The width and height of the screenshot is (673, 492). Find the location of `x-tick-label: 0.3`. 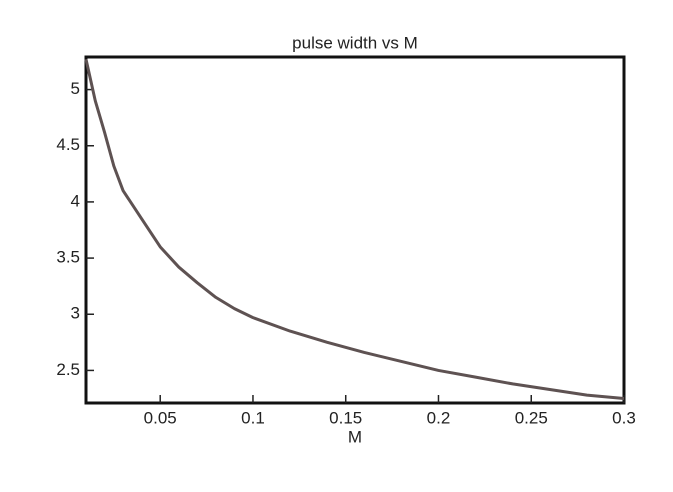

x-tick-label: 0.3 is located at coordinates (624, 417).